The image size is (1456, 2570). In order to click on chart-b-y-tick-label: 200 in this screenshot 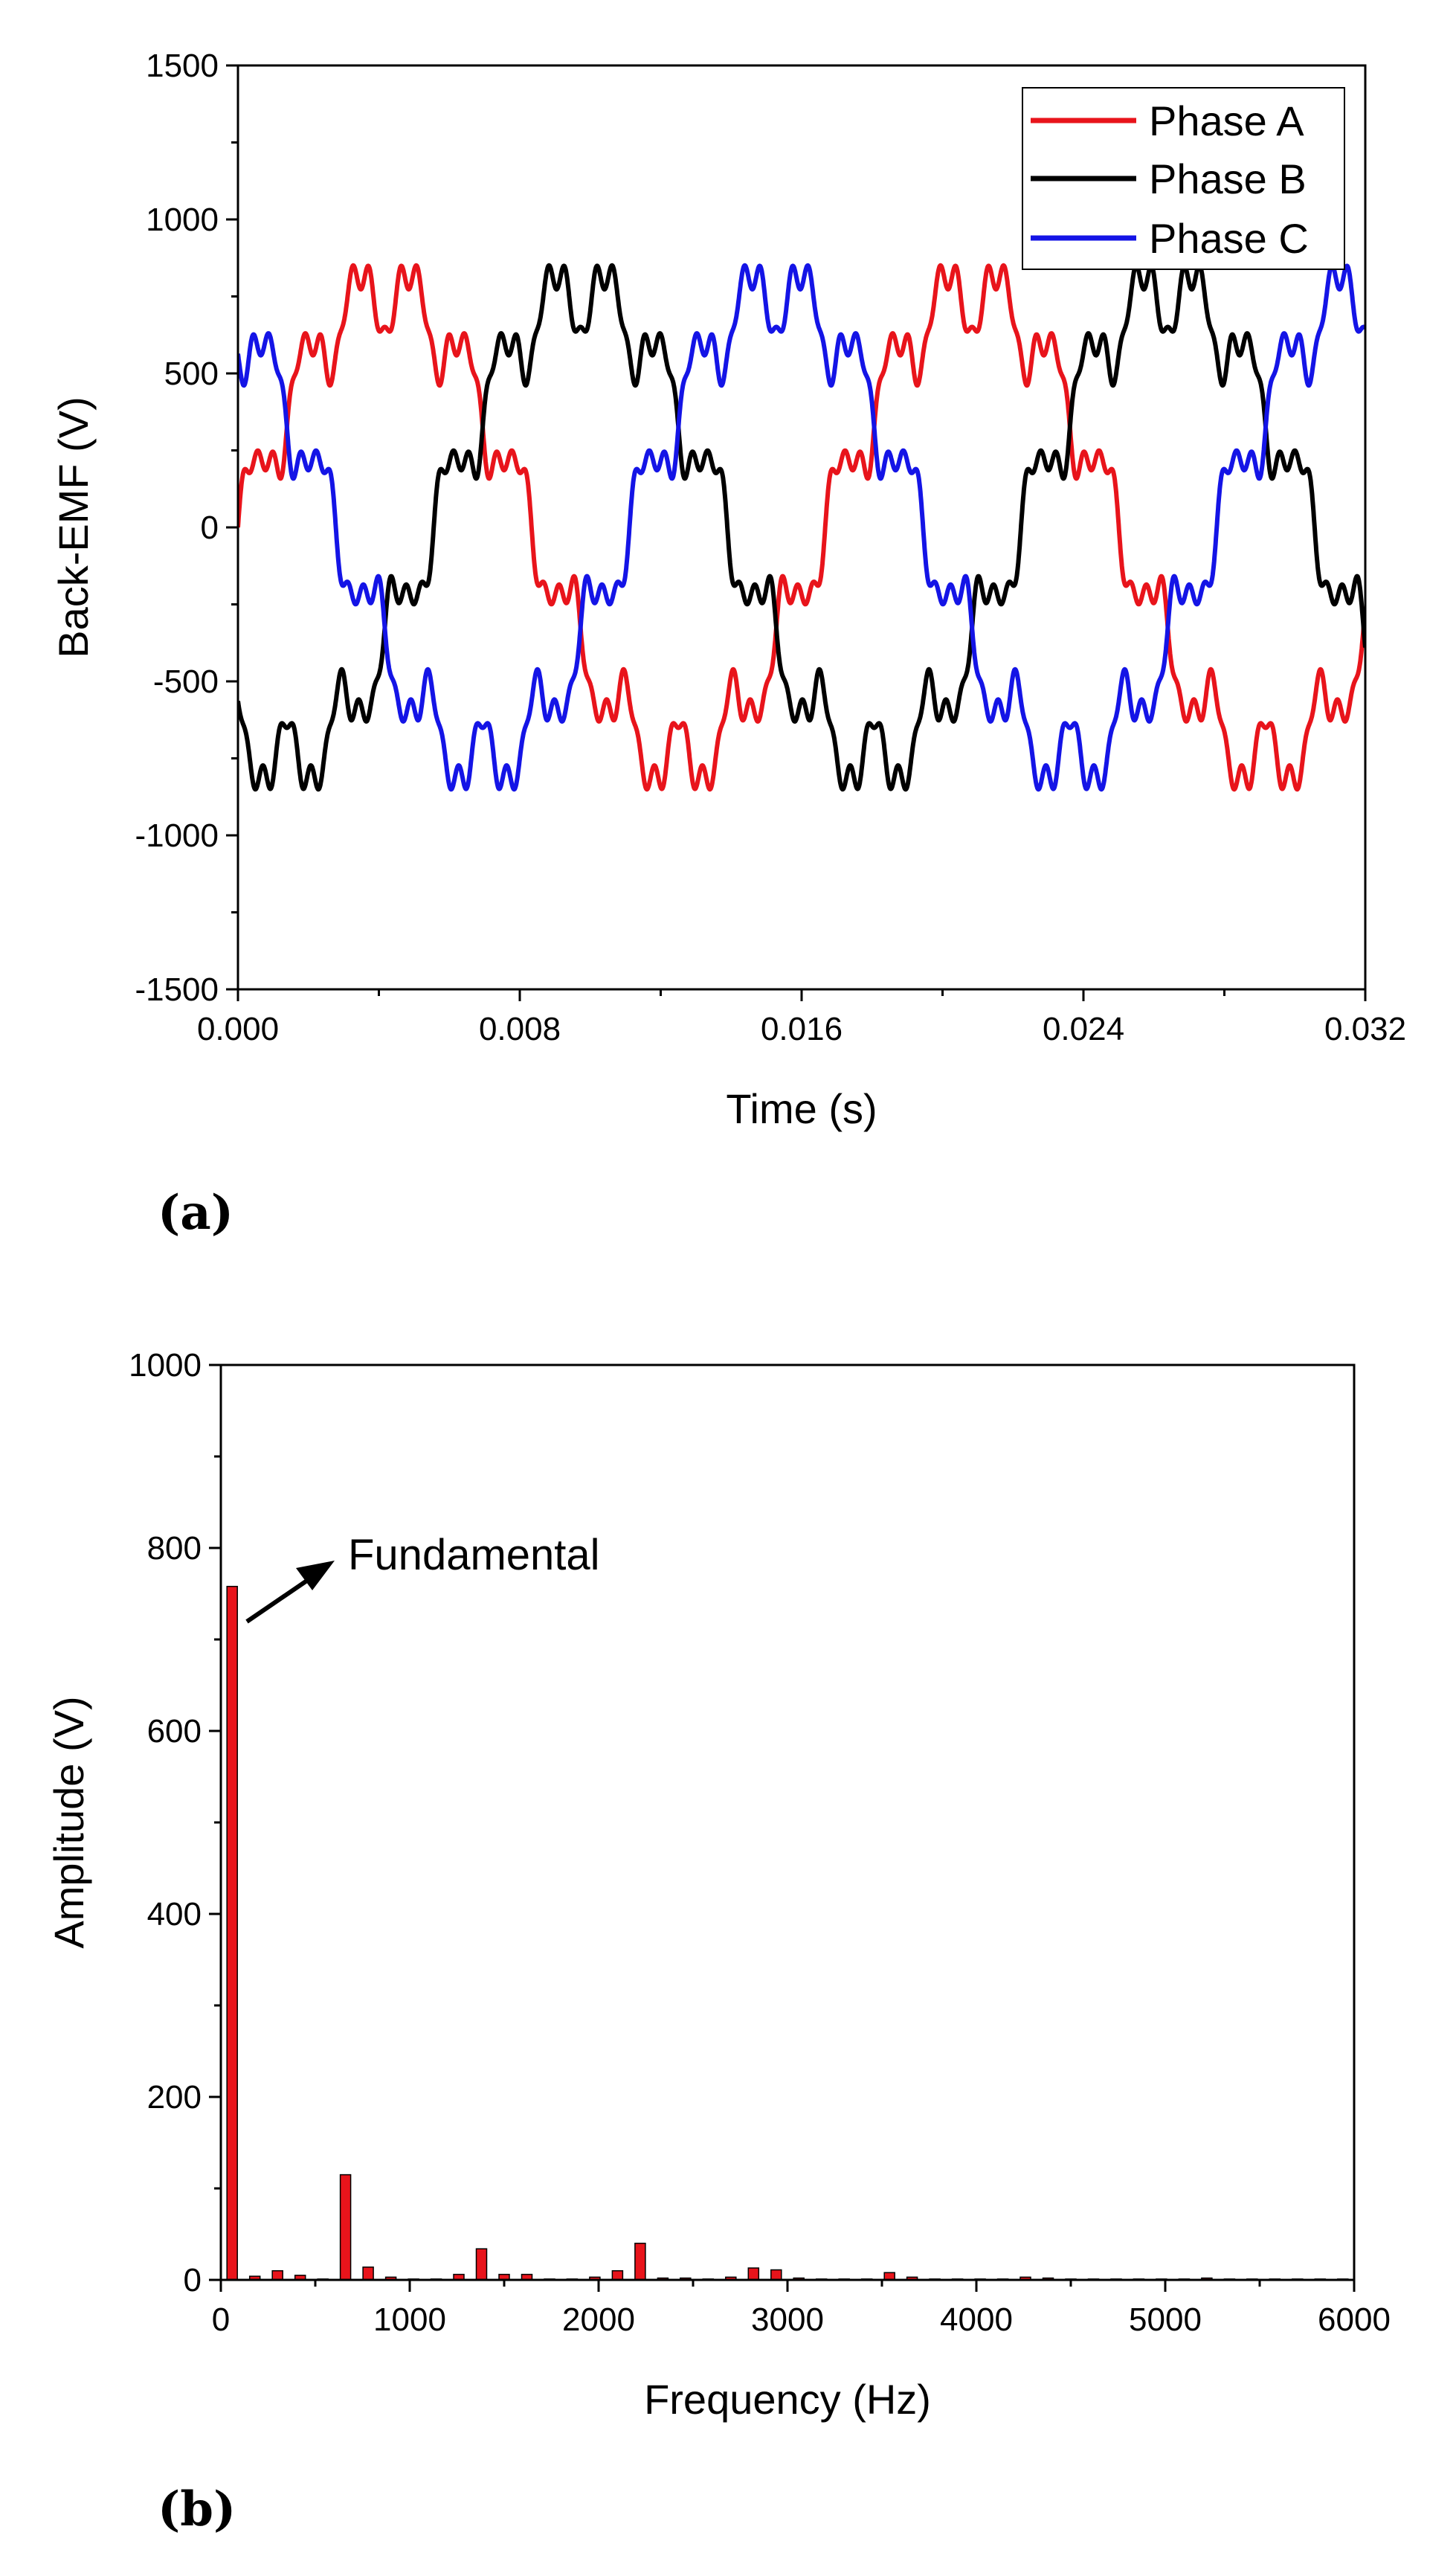, I will do `click(175, 2097)`.